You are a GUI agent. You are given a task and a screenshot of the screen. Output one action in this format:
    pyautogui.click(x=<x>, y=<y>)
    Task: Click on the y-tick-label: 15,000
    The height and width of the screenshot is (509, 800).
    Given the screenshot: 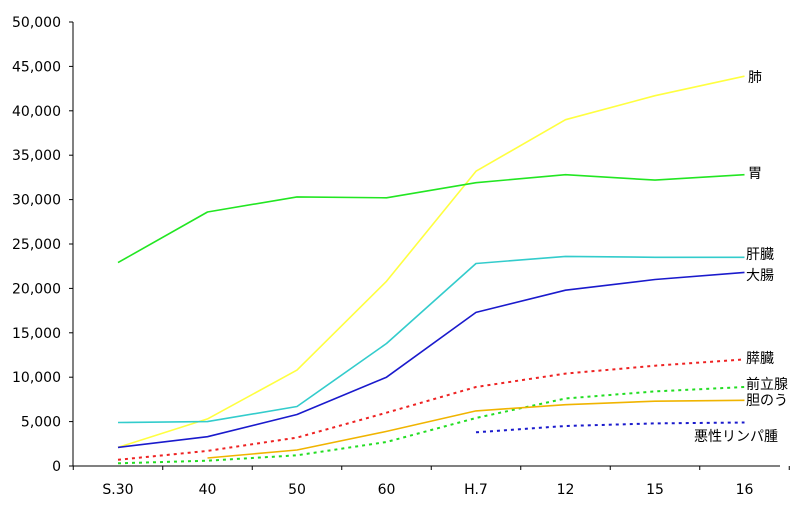 What is the action you would take?
    pyautogui.click(x=36, y=334)
    